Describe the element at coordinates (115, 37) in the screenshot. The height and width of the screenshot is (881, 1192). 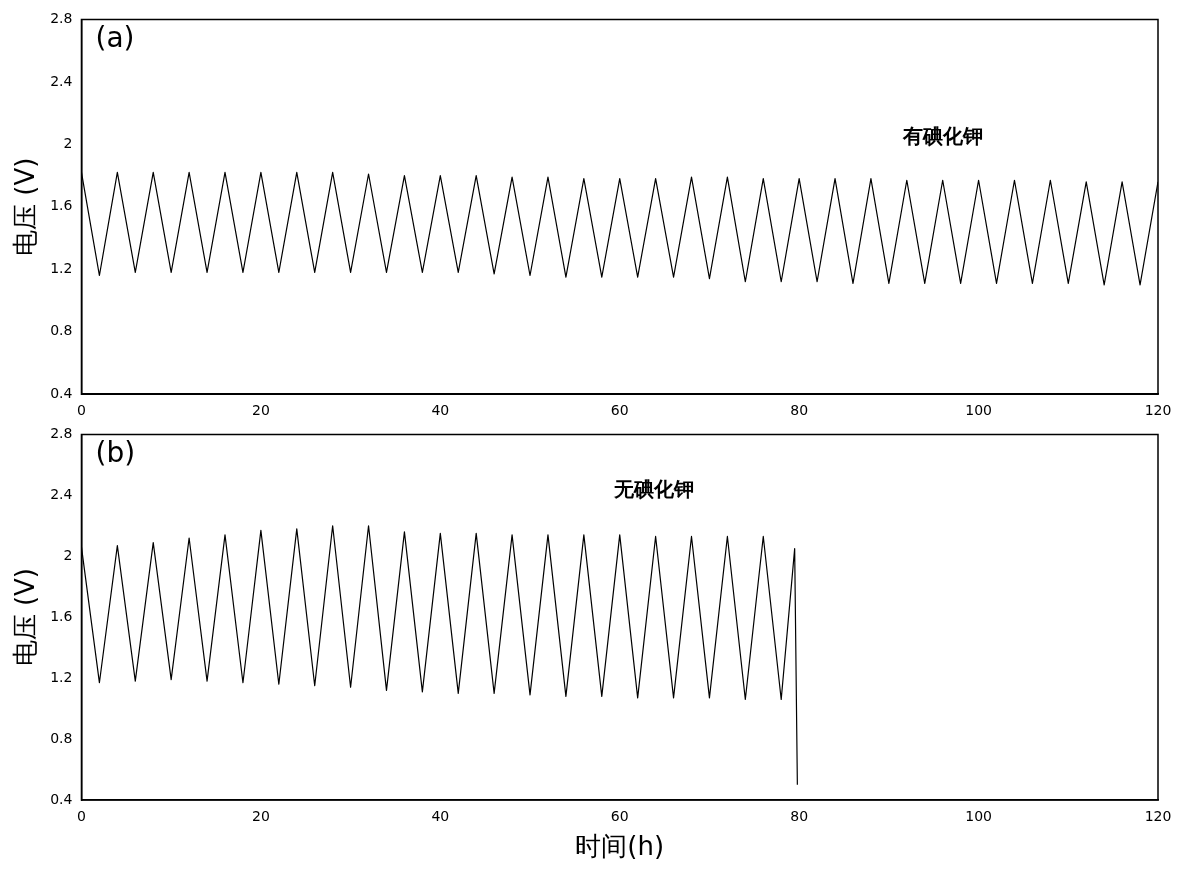
I see `annotation: (a)` at that location.